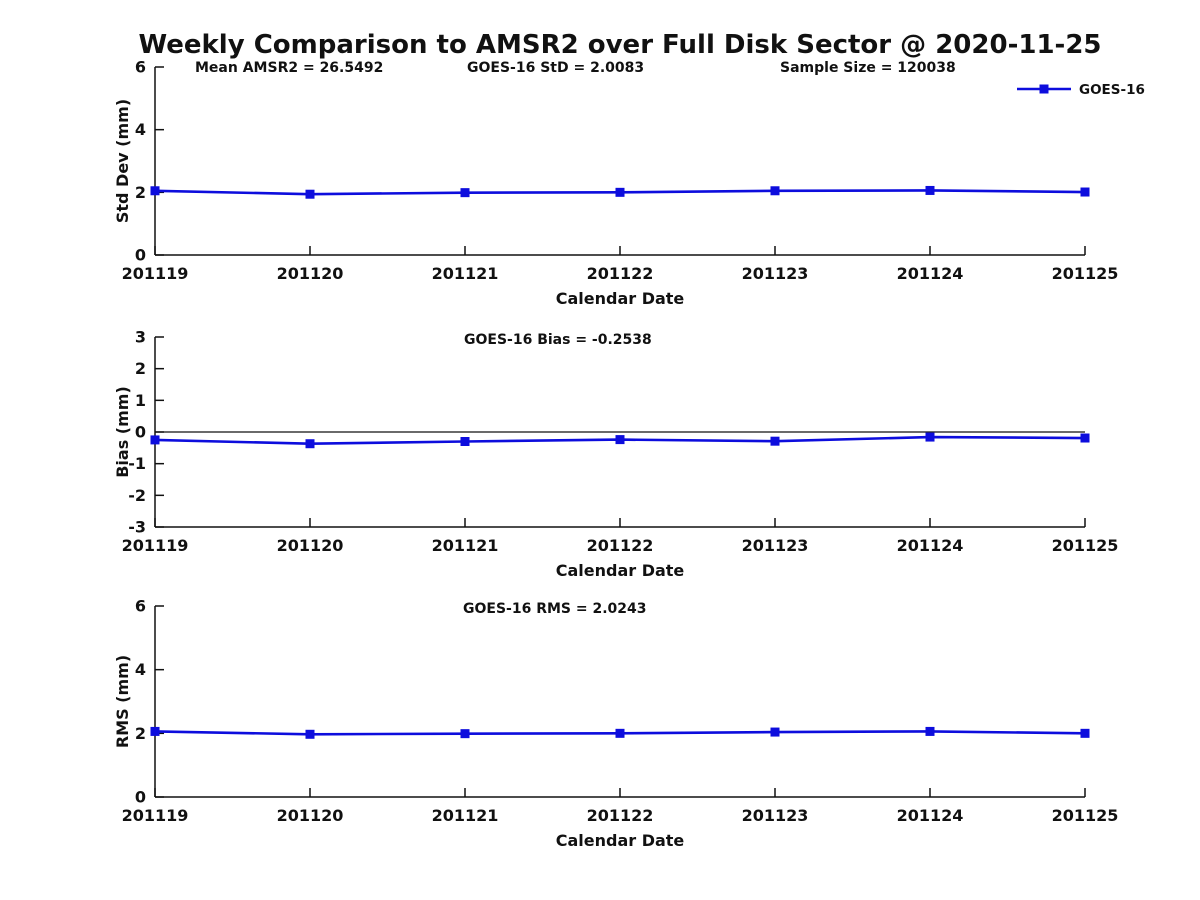 Image resolution: width=1200 pixels, height=900 pixels. Describe the element at coordinates (930, 545) in the screenshot. I see `bias-panel-x-tick-label: 201124` at that location.